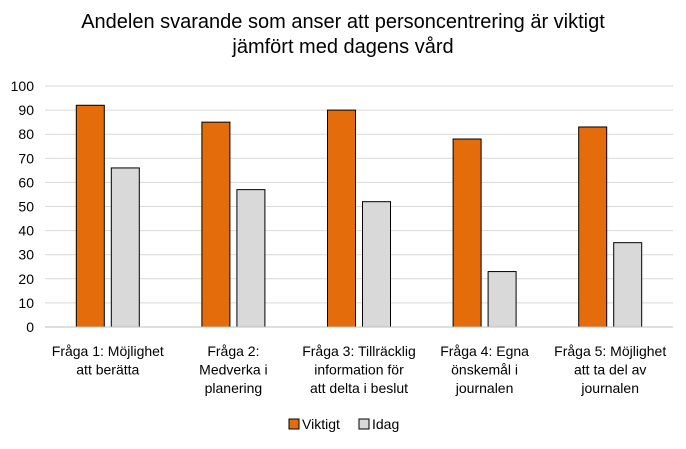  Describe the element at coordinates (26, 110) in the screenshot. I see `y-tick-label: 90` at that location.